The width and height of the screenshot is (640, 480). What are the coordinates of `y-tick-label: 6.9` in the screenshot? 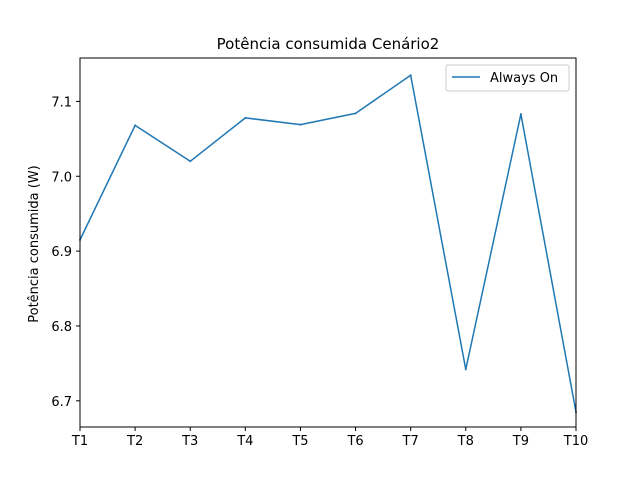 It's located at (61, 252).